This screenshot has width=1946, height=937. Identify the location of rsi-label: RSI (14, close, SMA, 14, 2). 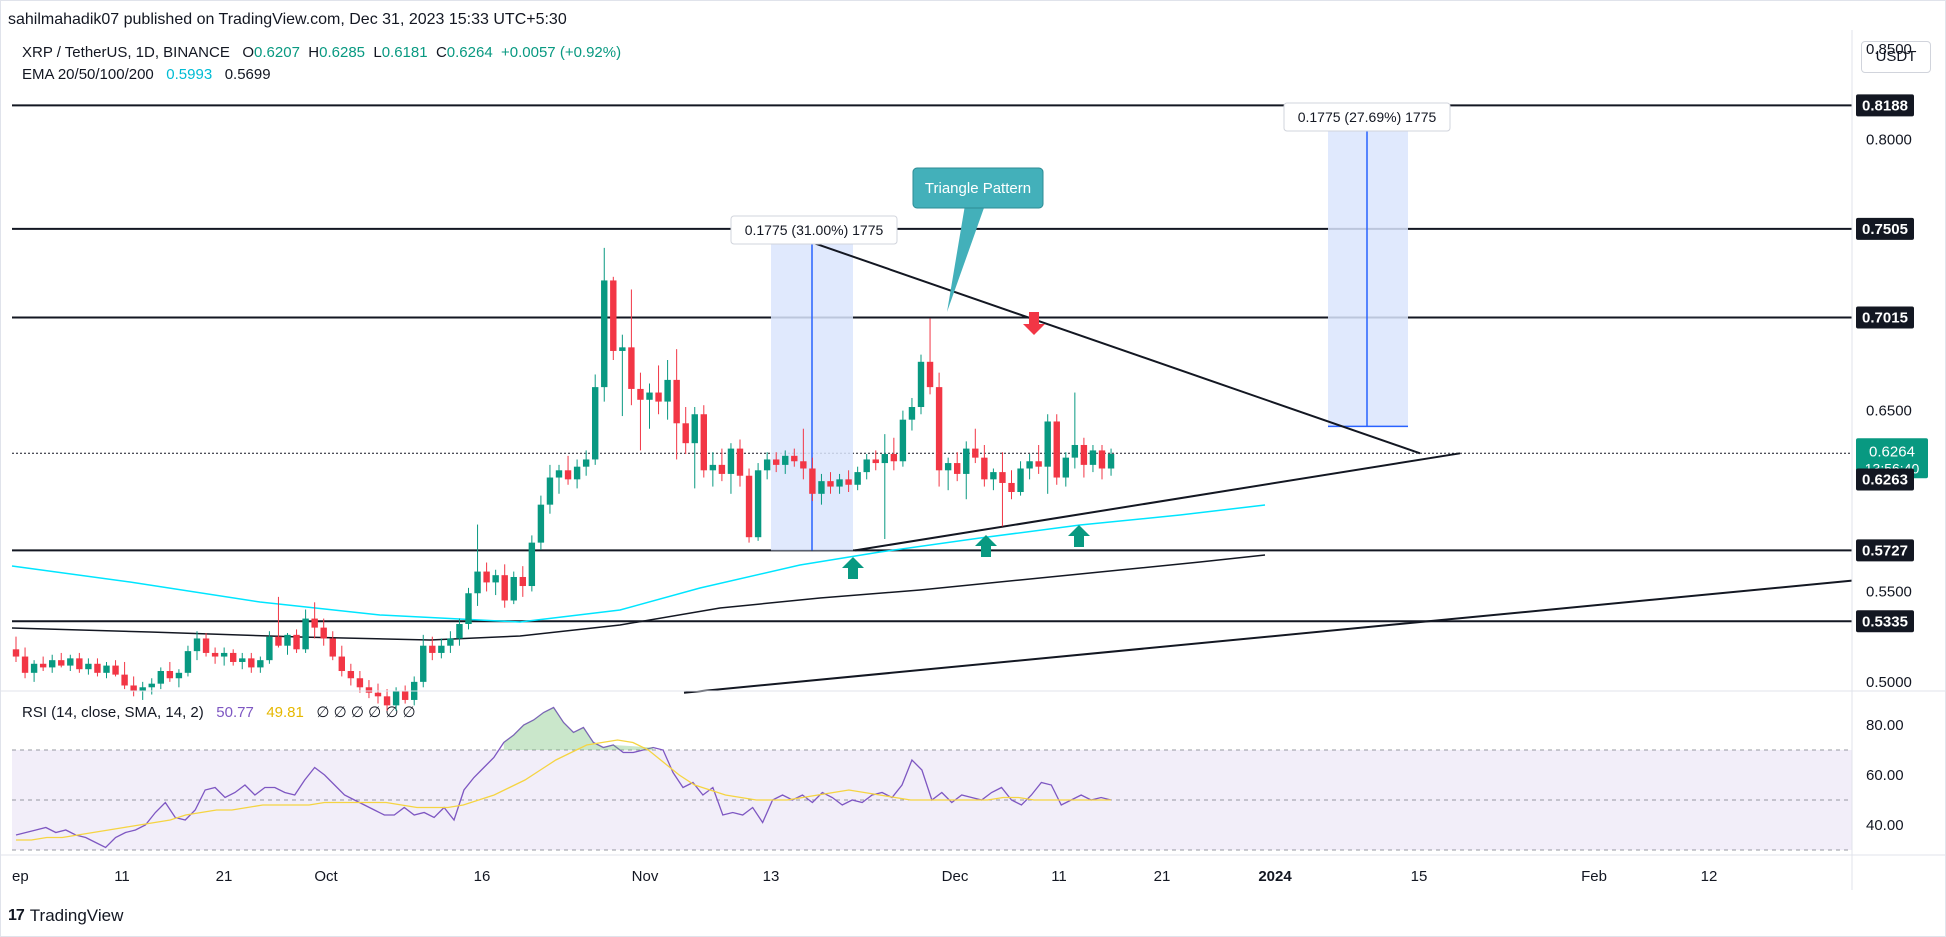
(113, 712).